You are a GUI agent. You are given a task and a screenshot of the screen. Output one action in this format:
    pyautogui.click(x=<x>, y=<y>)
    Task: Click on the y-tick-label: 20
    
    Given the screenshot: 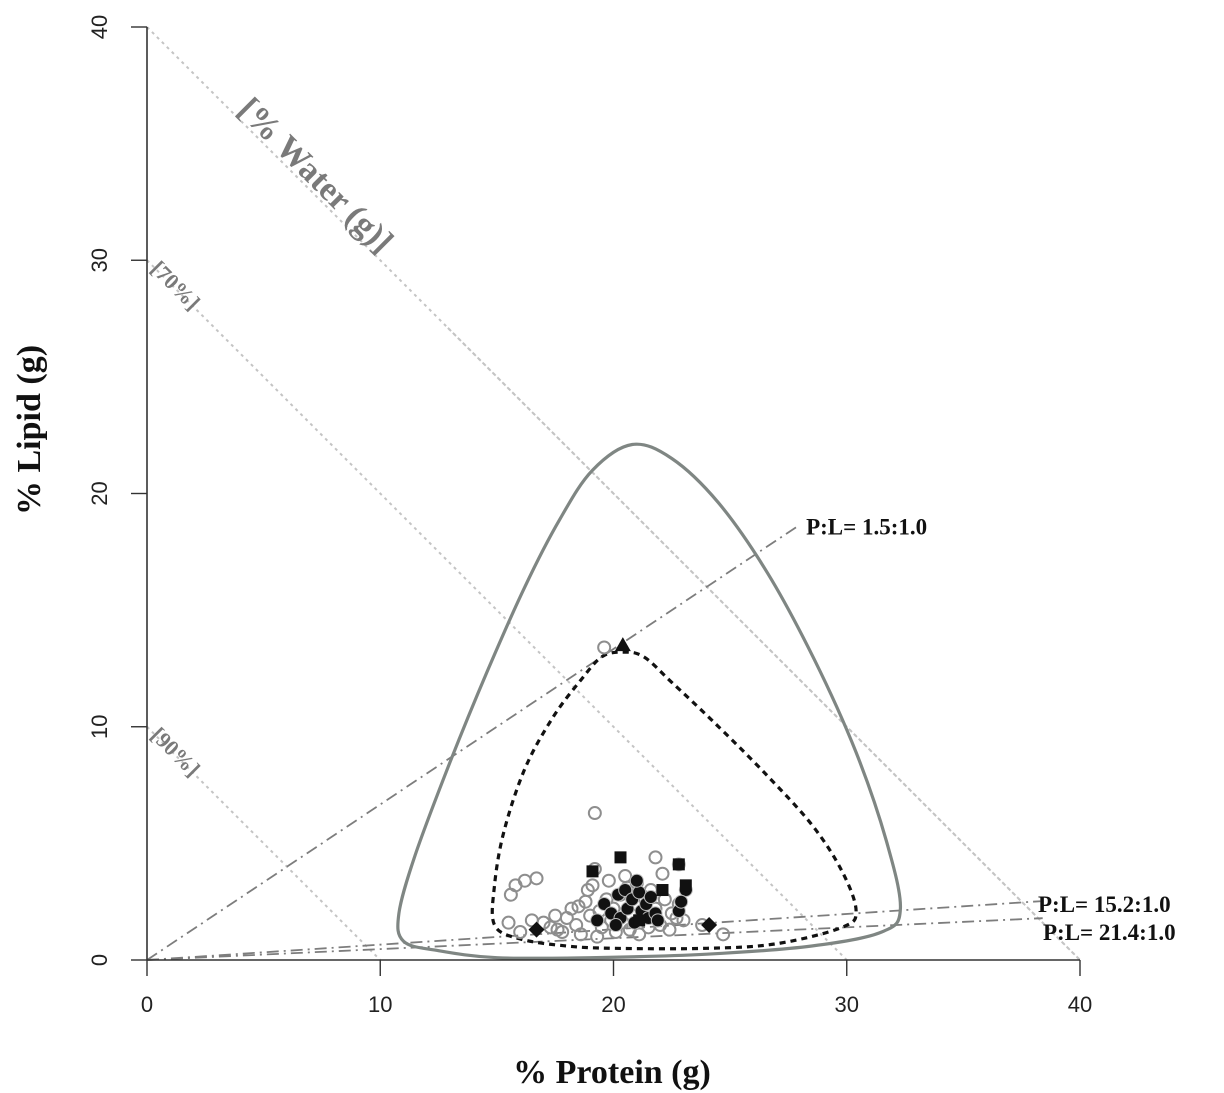 What is the action you would take?
    pyautogui.click(x=99, y=493)
    